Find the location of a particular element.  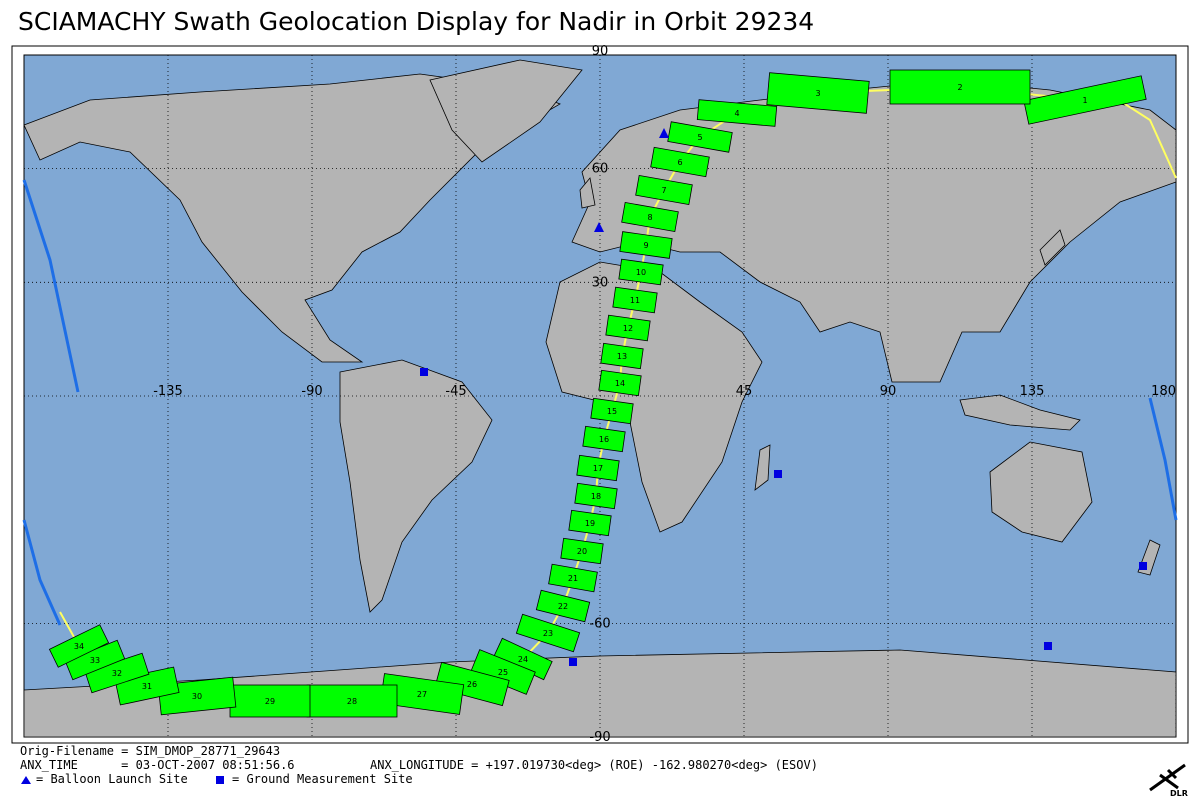

logo-mark is located at coordinates (1167, 777).